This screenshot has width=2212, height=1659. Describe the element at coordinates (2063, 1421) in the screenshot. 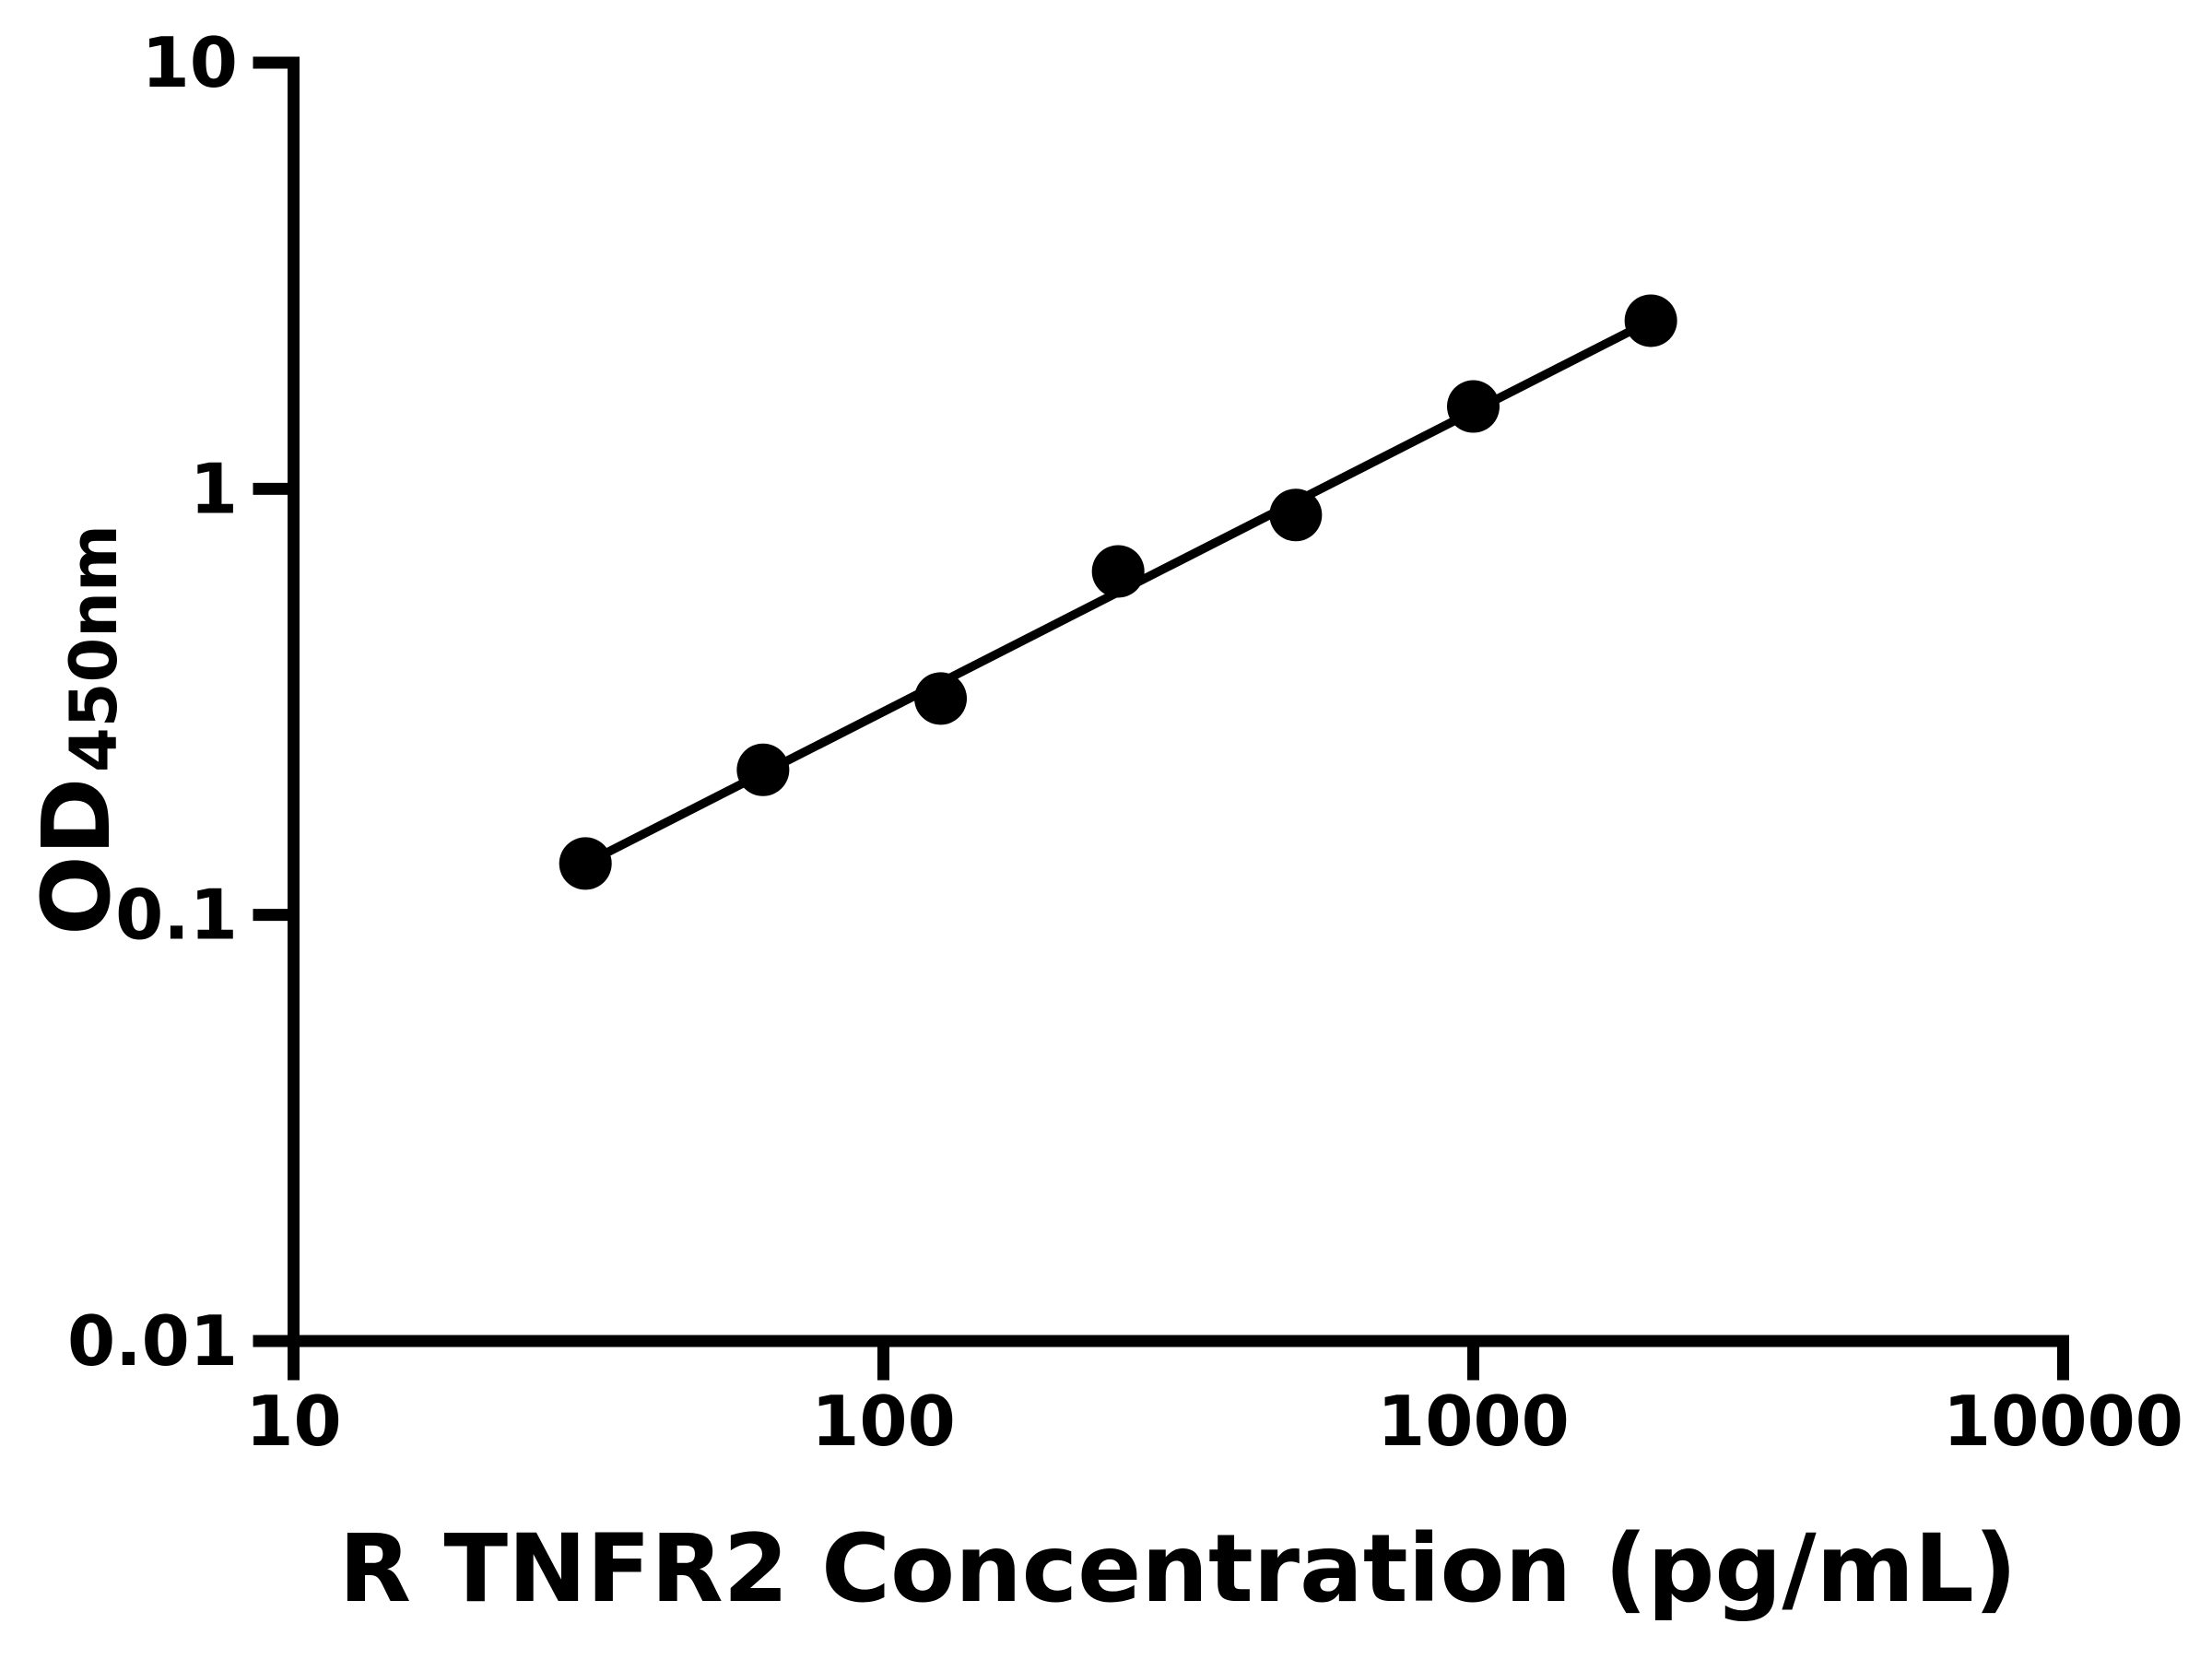

I see `x-tick-label: 10000` at that location.